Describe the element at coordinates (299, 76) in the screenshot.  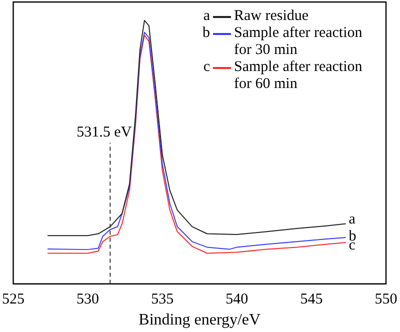
I see `annotation: Sample after reaction for 60 min` at that location.